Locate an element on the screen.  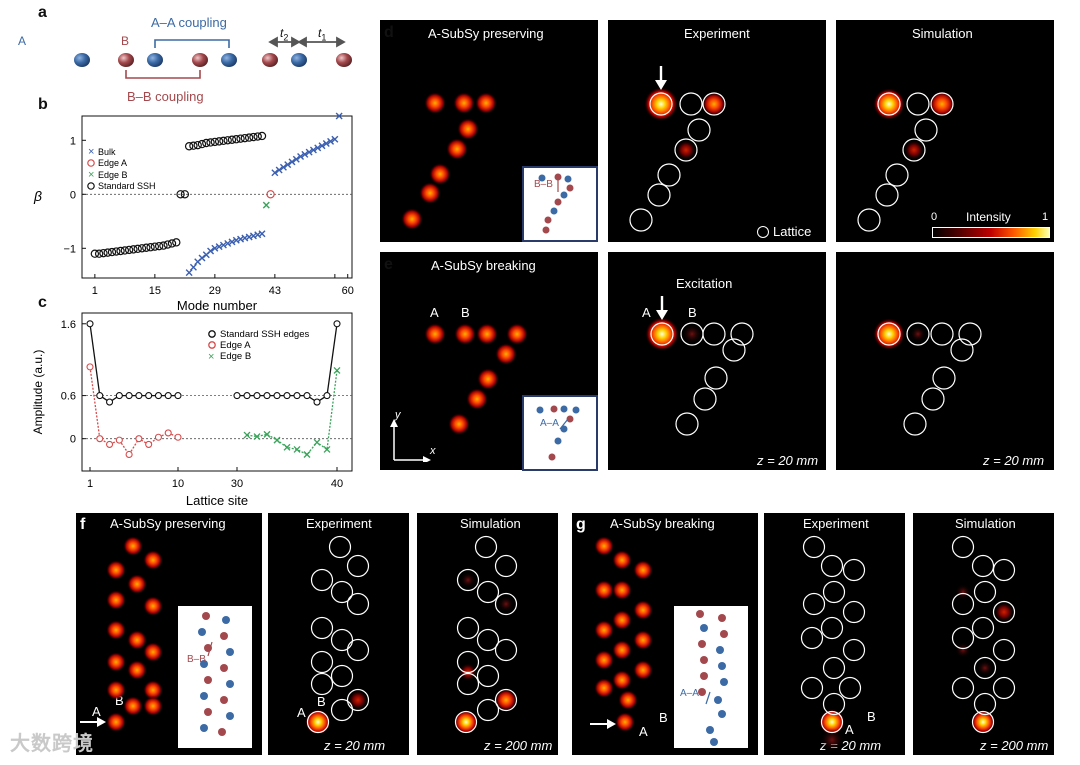
y-tick-label: −1 is located at coordinates (69, 249).